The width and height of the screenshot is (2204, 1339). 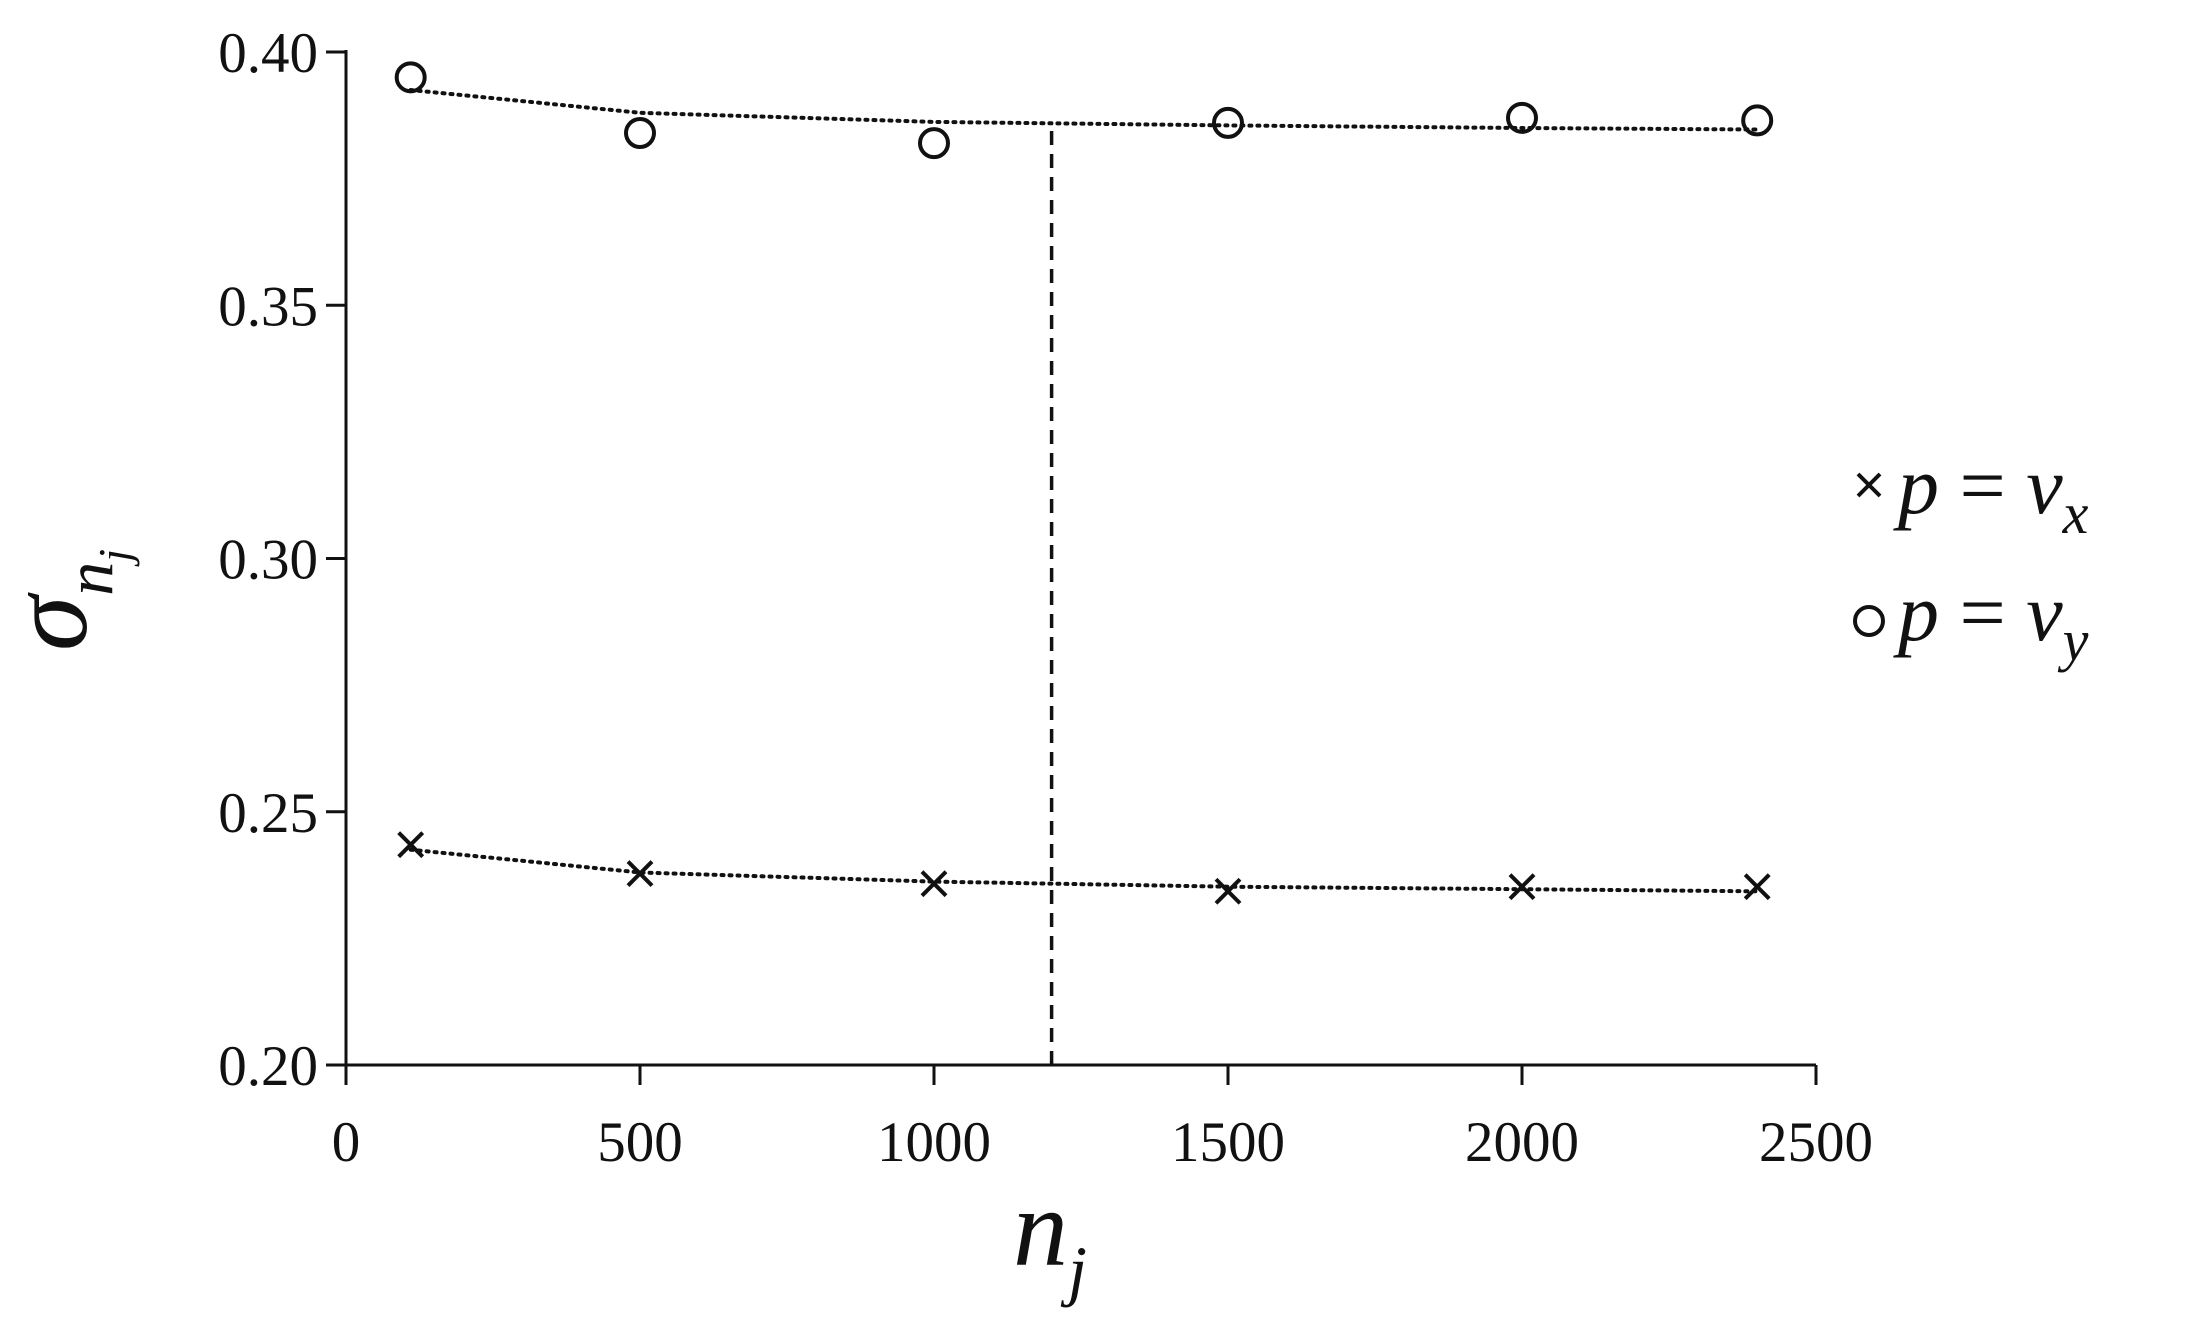 I want to click on trendline-x, so click(x=1084, y=870).